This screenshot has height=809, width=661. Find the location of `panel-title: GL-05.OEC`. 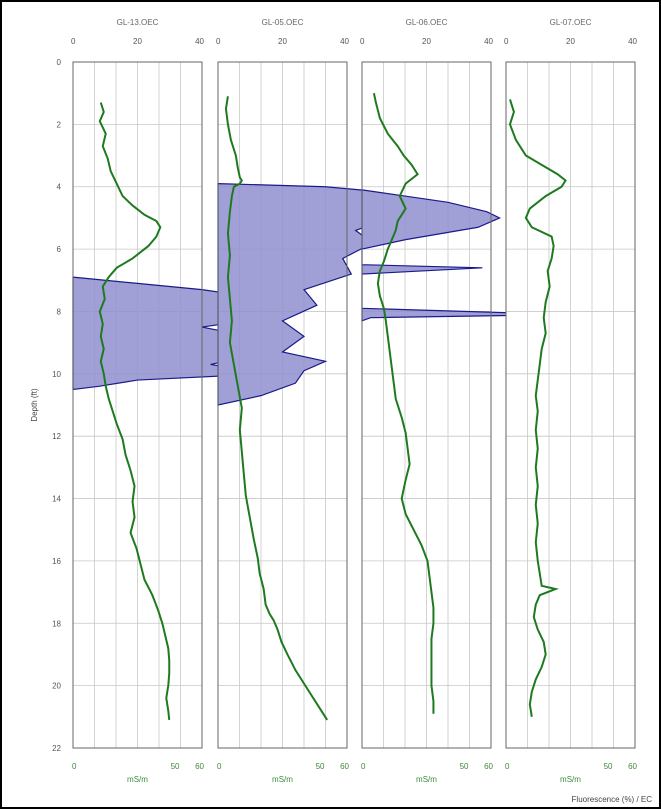

panel-title: GL-05.OEC is located at coordinates (283, 22).